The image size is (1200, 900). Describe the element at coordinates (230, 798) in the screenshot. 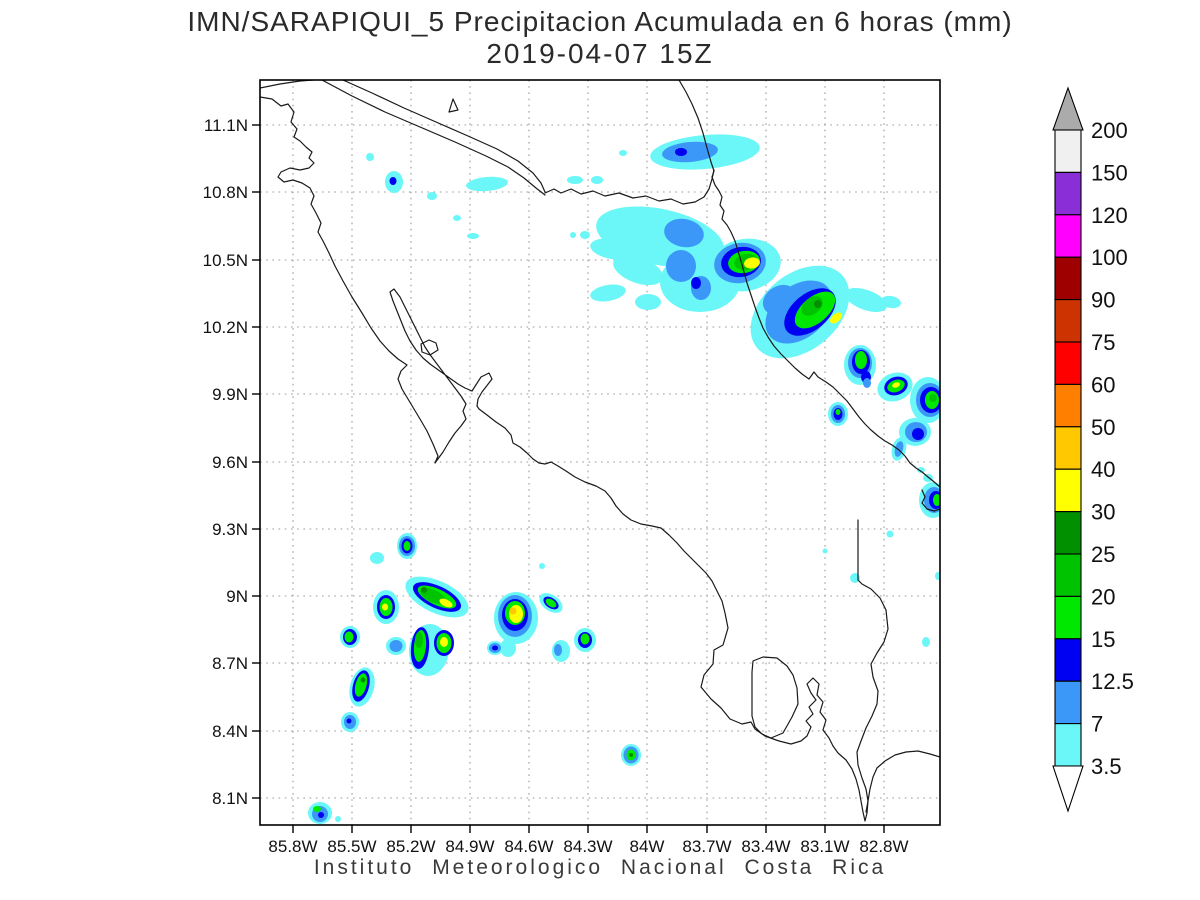

I see `y-axis-tick-label: 8.1N` at that location.